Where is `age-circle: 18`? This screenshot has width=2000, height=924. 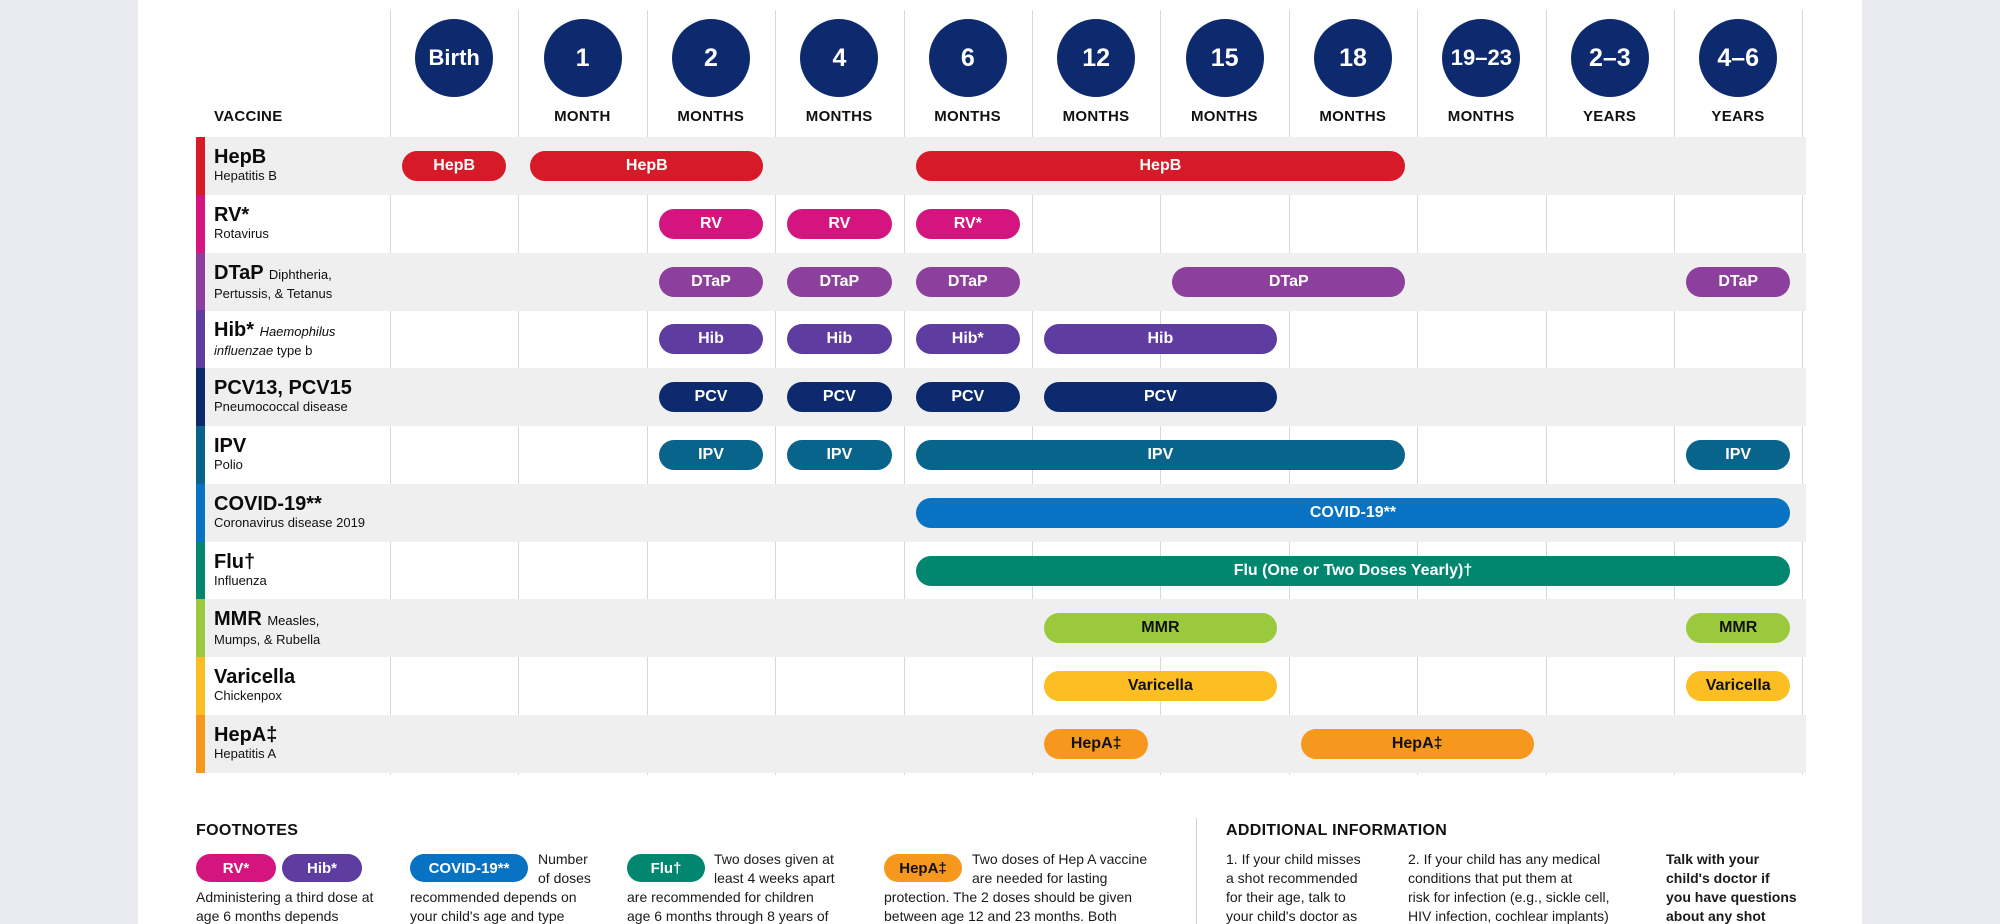
age-circle: 18 is located at coordinates (1353, 58).